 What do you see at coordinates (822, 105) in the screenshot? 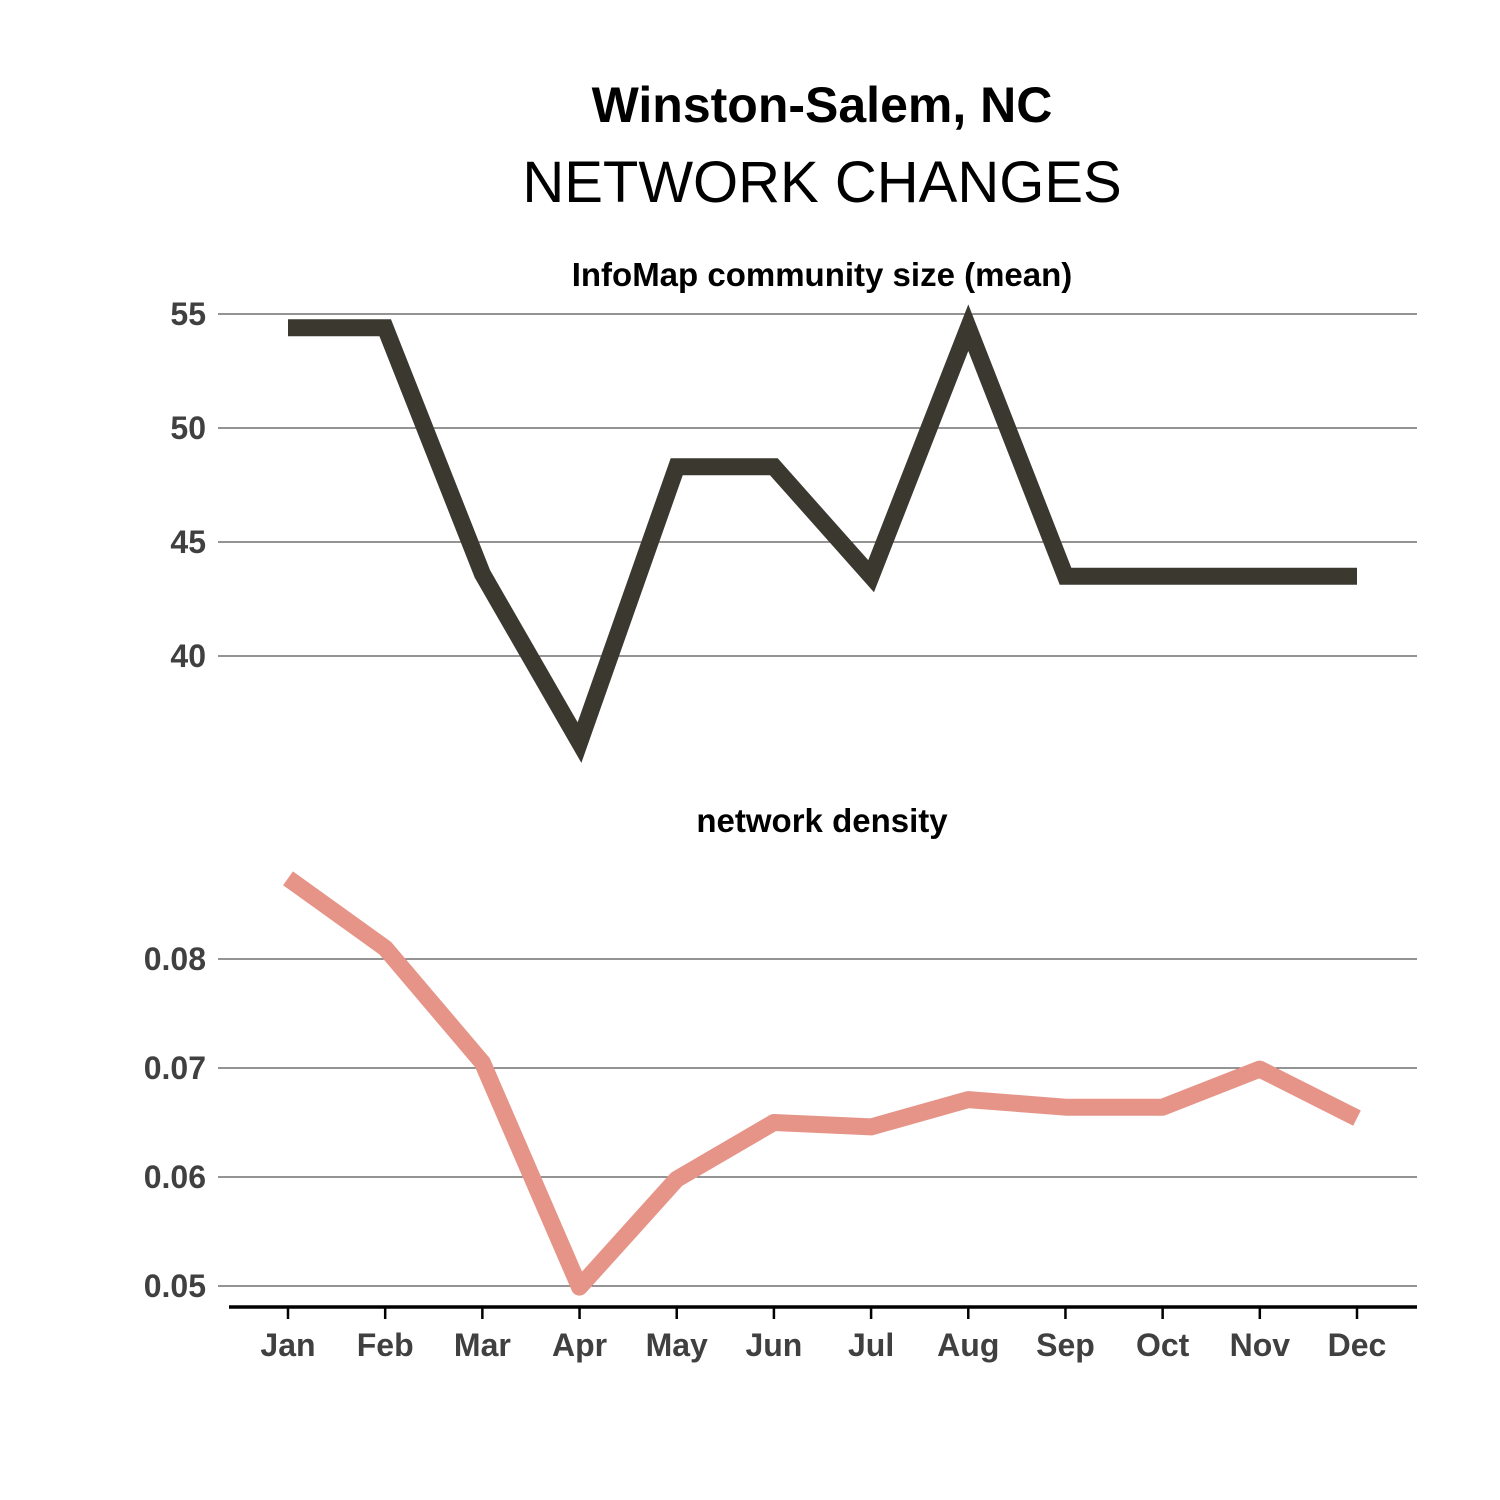
I see `chart-title: Winston-Salem, NC` at bounding box center [822, 105].